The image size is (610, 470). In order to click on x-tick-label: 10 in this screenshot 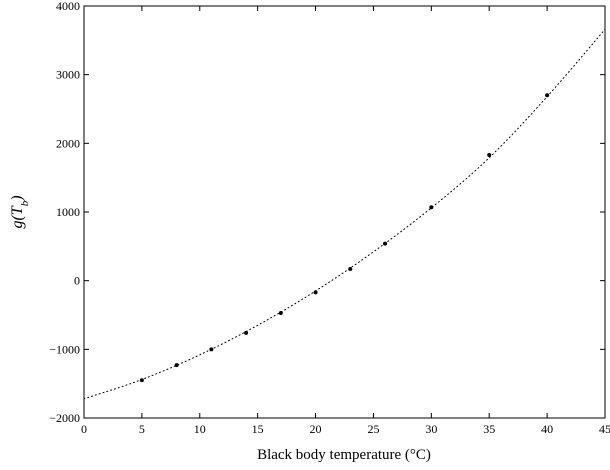, I will do `click(200, 429)`.